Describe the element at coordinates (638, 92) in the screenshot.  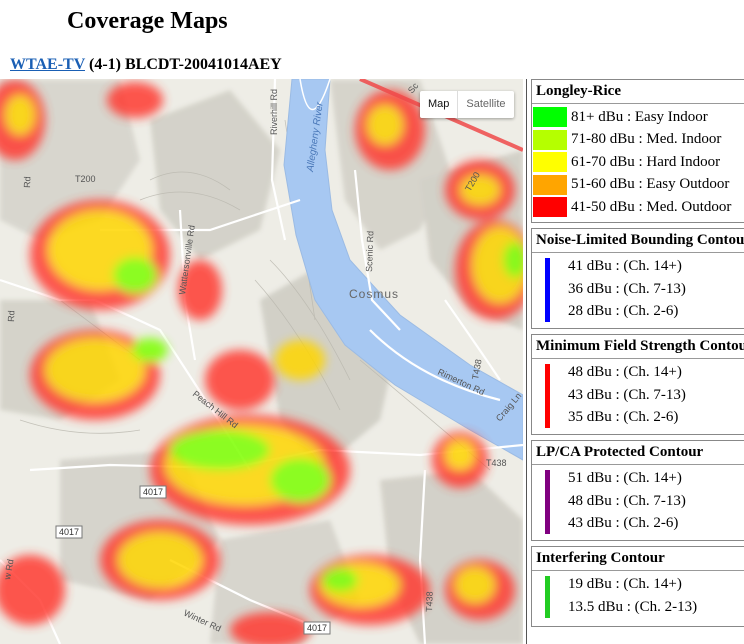
I see `longley-rice-title: Longley-Rice` at that location.